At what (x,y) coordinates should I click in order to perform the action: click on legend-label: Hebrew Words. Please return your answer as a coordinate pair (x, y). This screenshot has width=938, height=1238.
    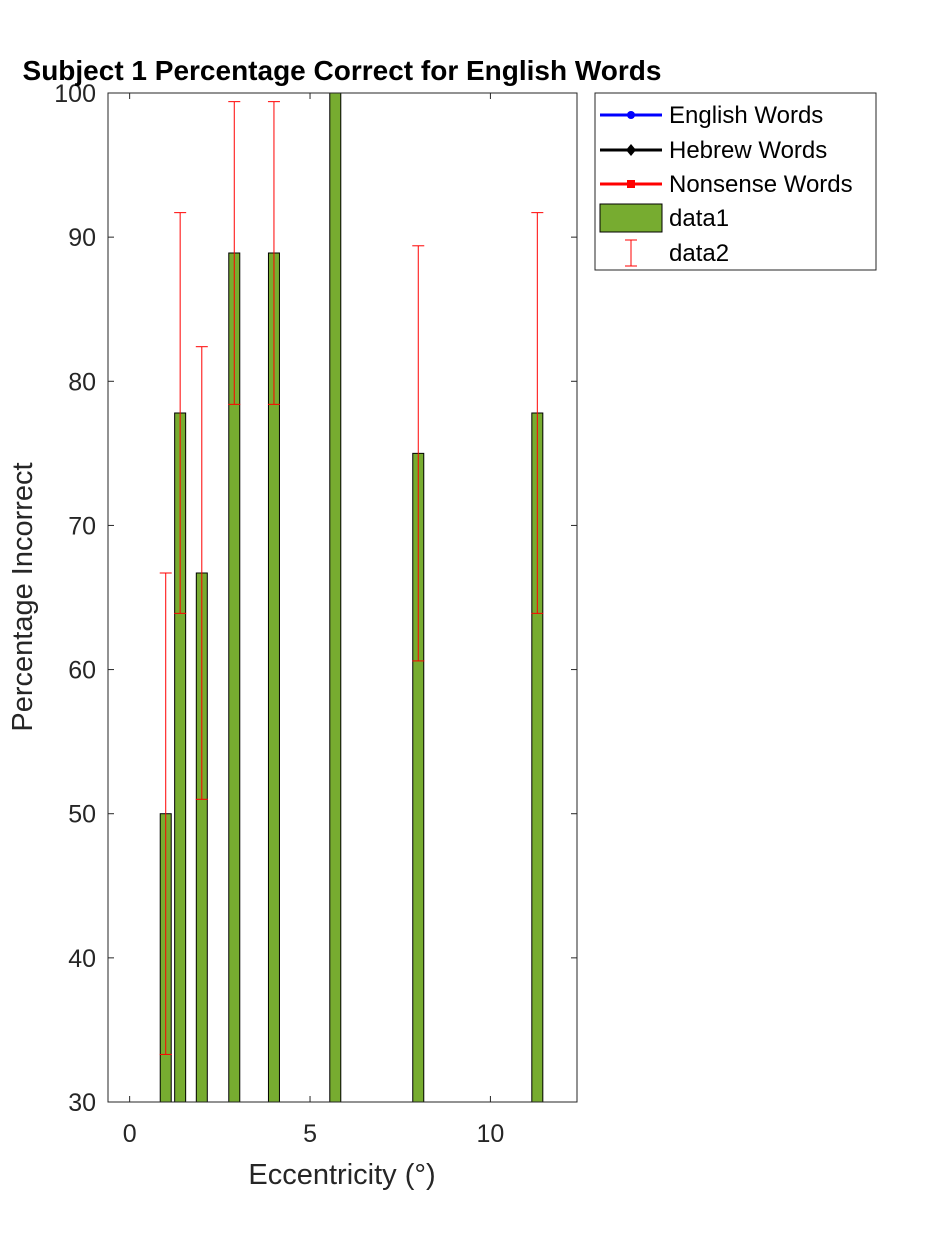
    Looking at the image, I should click on (748, 150).